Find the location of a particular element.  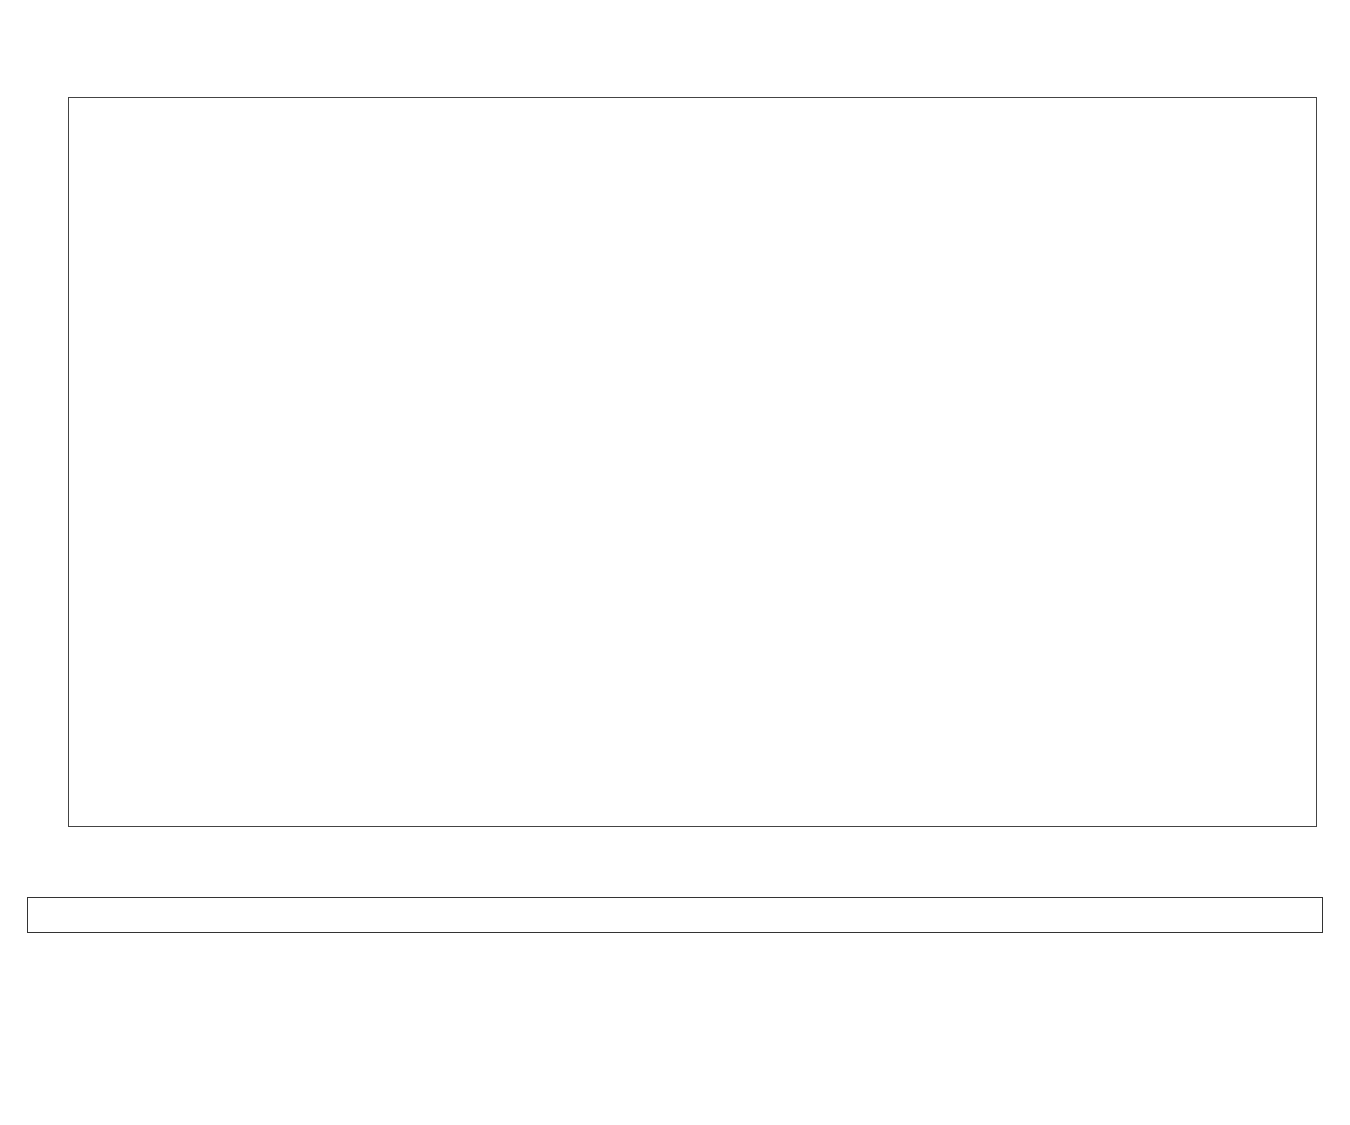

colorbar is located at coordinates (675, 915).